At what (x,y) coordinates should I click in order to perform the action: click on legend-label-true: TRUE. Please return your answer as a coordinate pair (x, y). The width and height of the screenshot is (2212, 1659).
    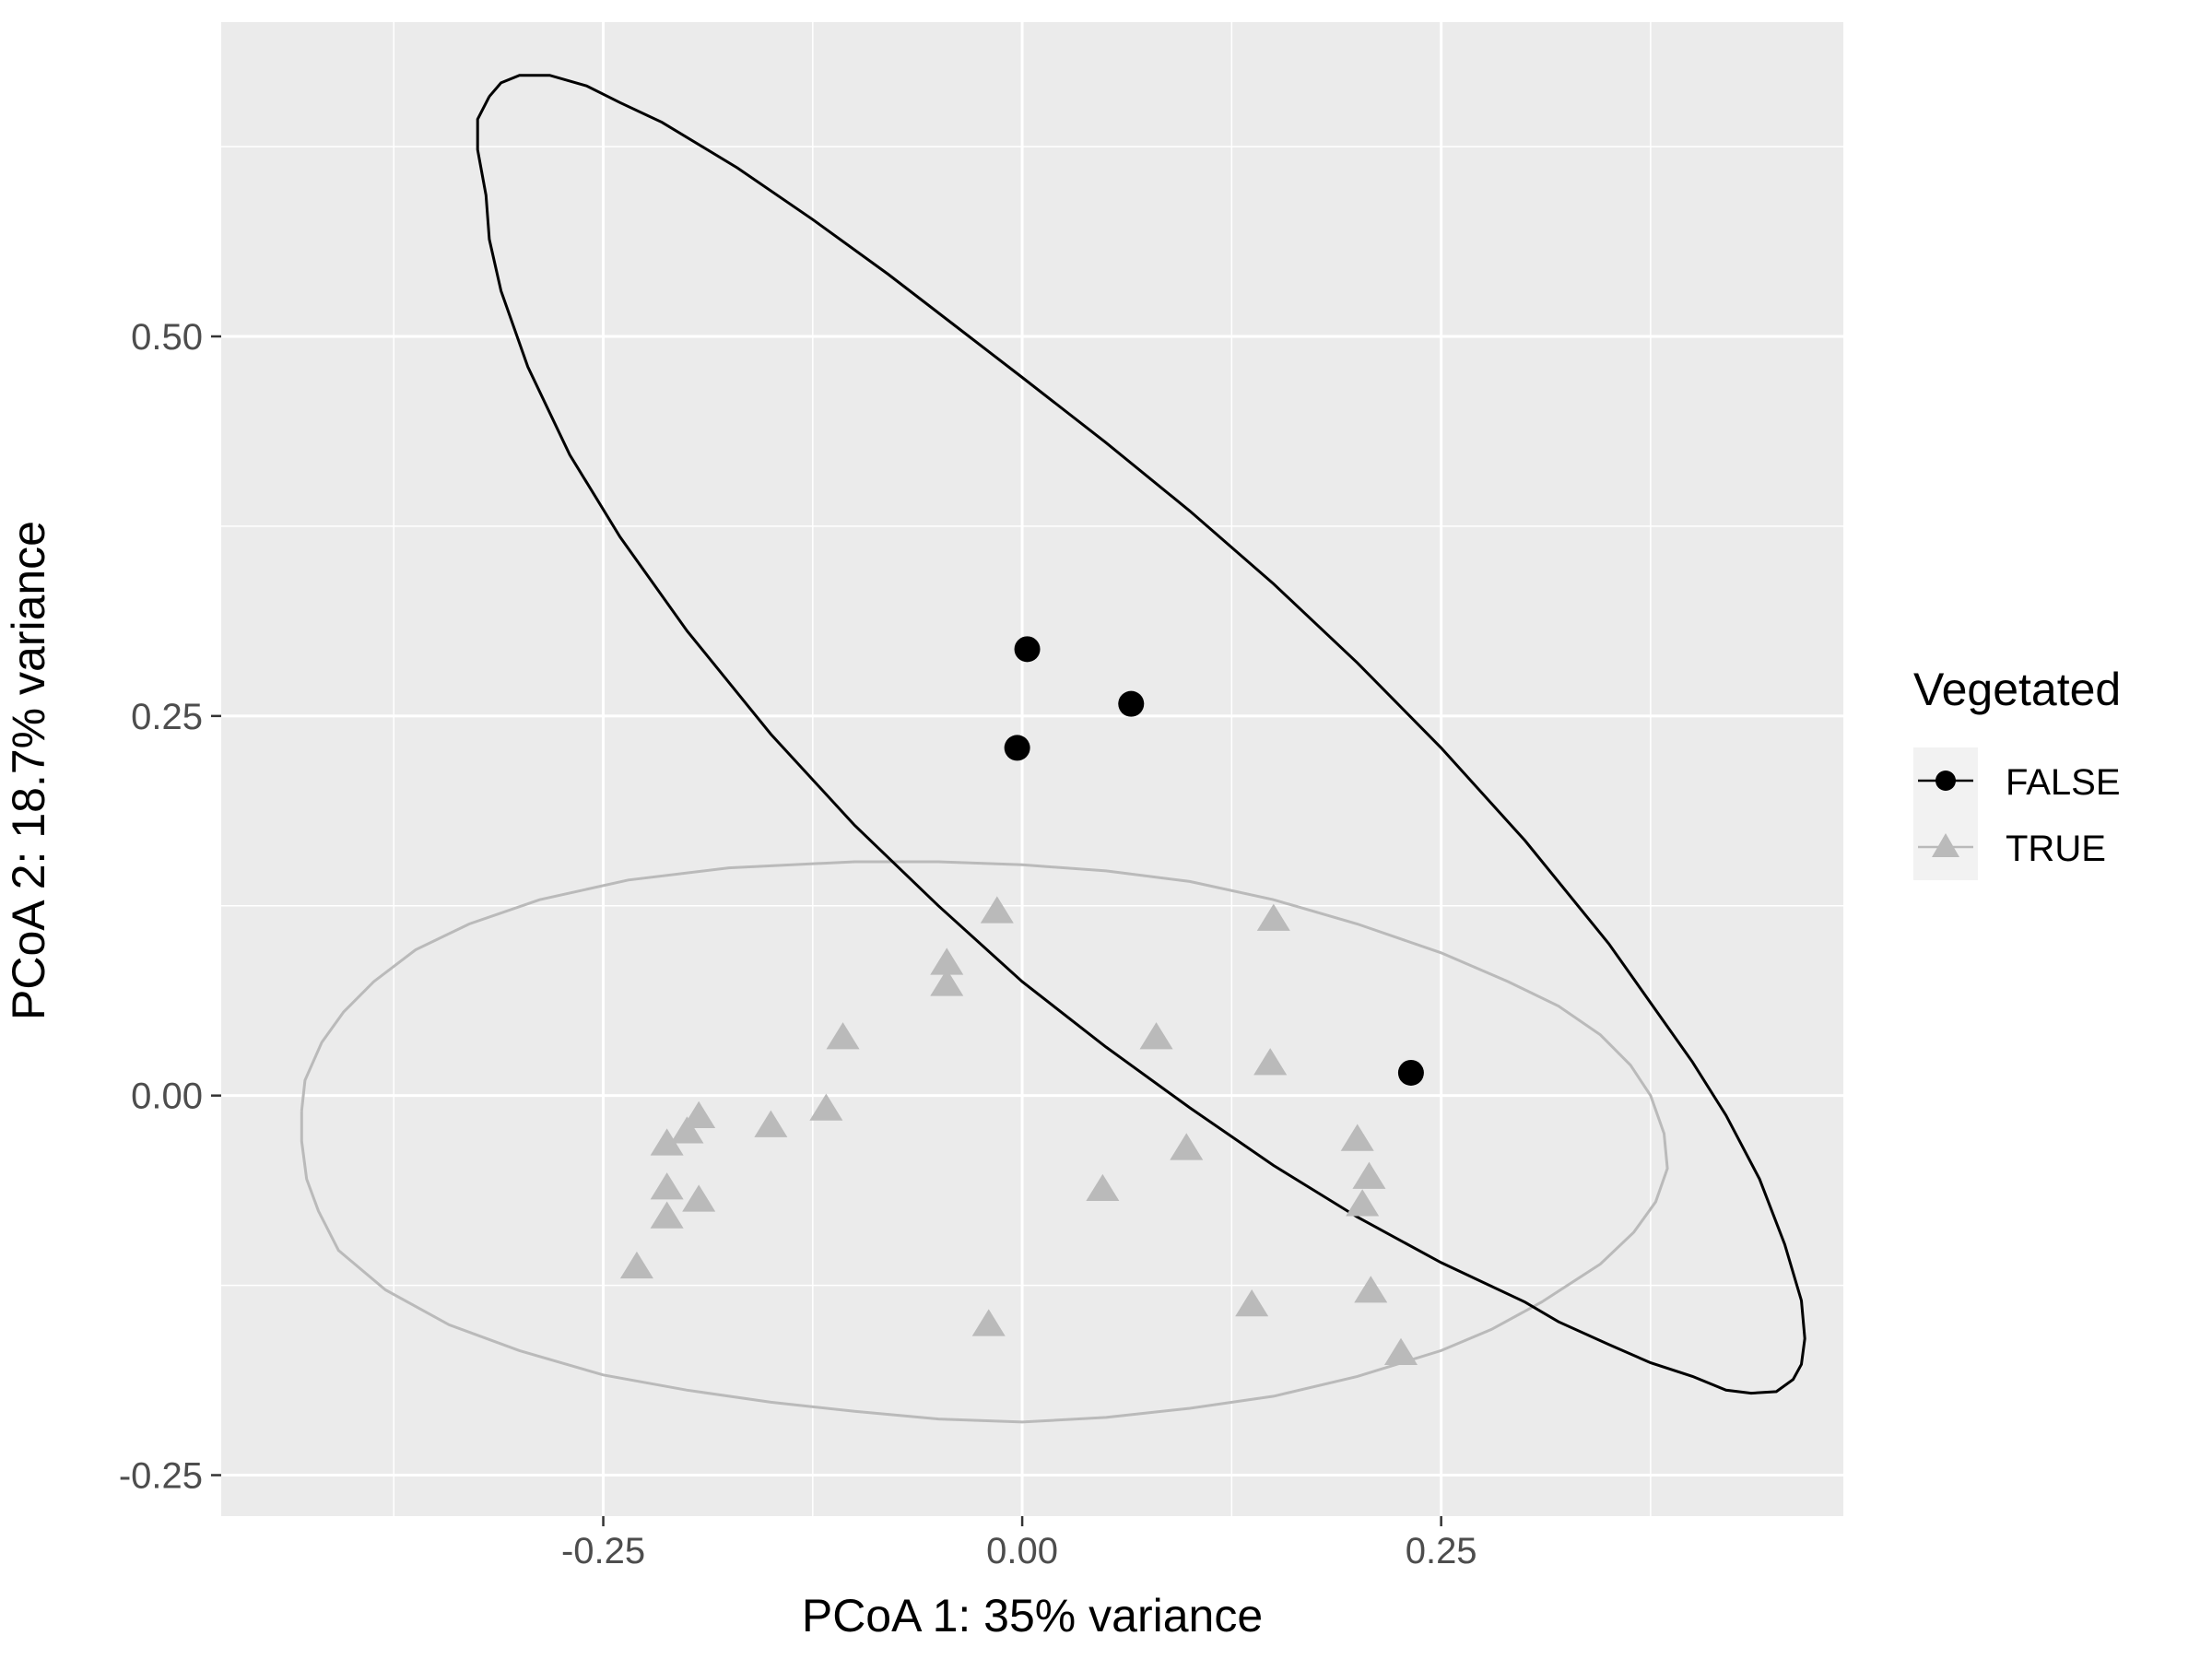
    Looking at the image, I should click on (2056, 849).